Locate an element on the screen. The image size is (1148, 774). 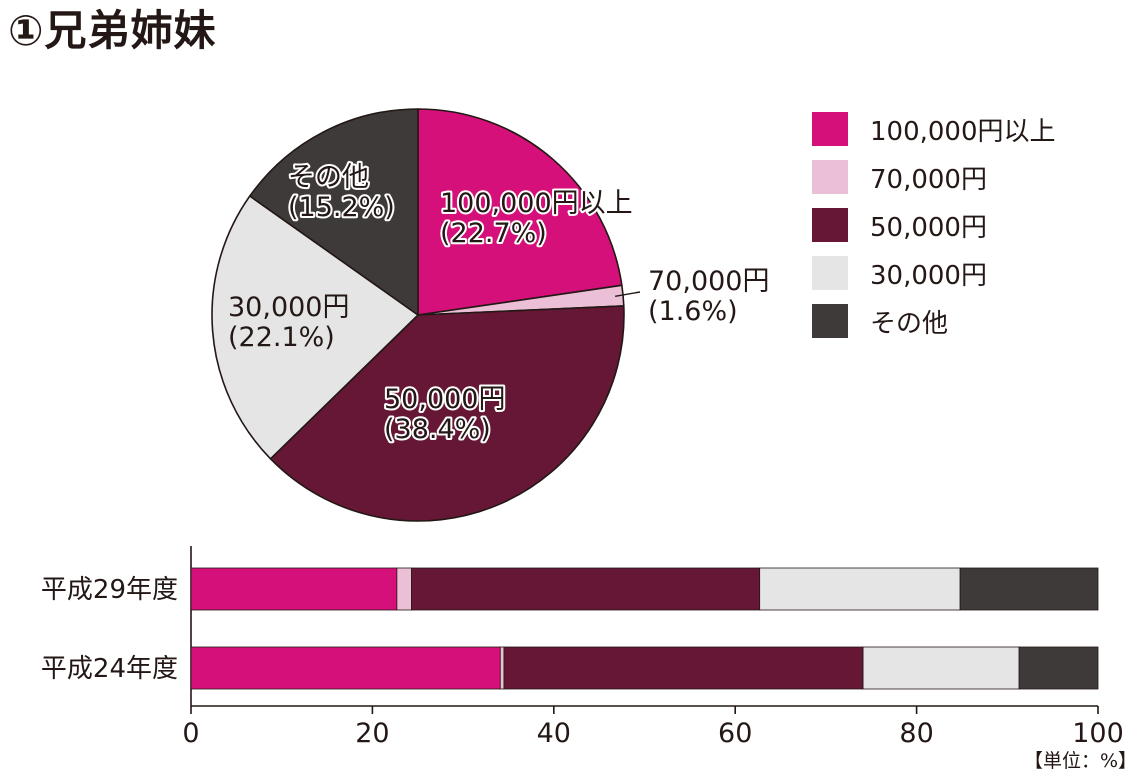
pie-slice-50000-yen is located at coordinates (447, 413).